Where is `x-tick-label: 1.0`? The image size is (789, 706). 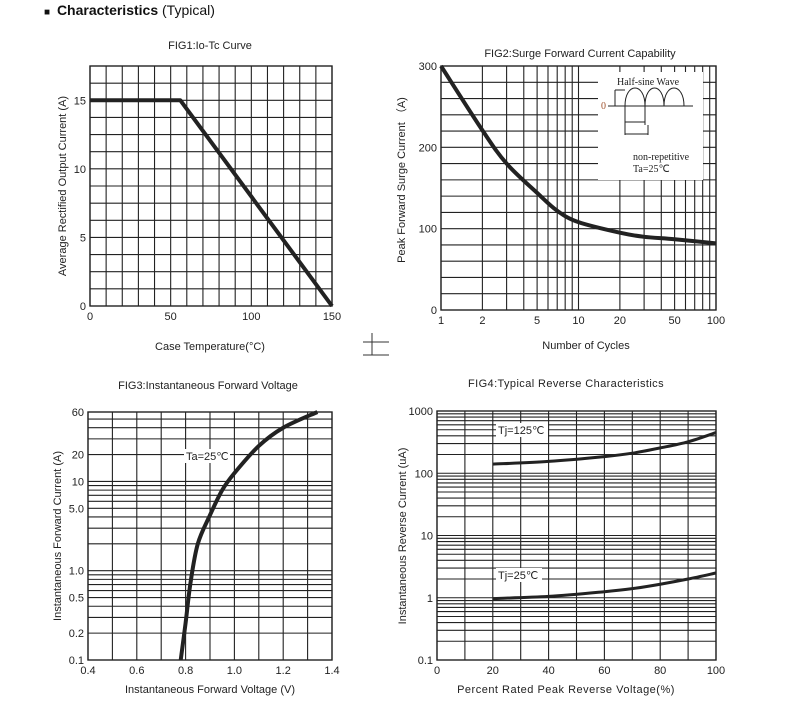
x-tick-label: 1.0 is located at coordinates (234, 671).